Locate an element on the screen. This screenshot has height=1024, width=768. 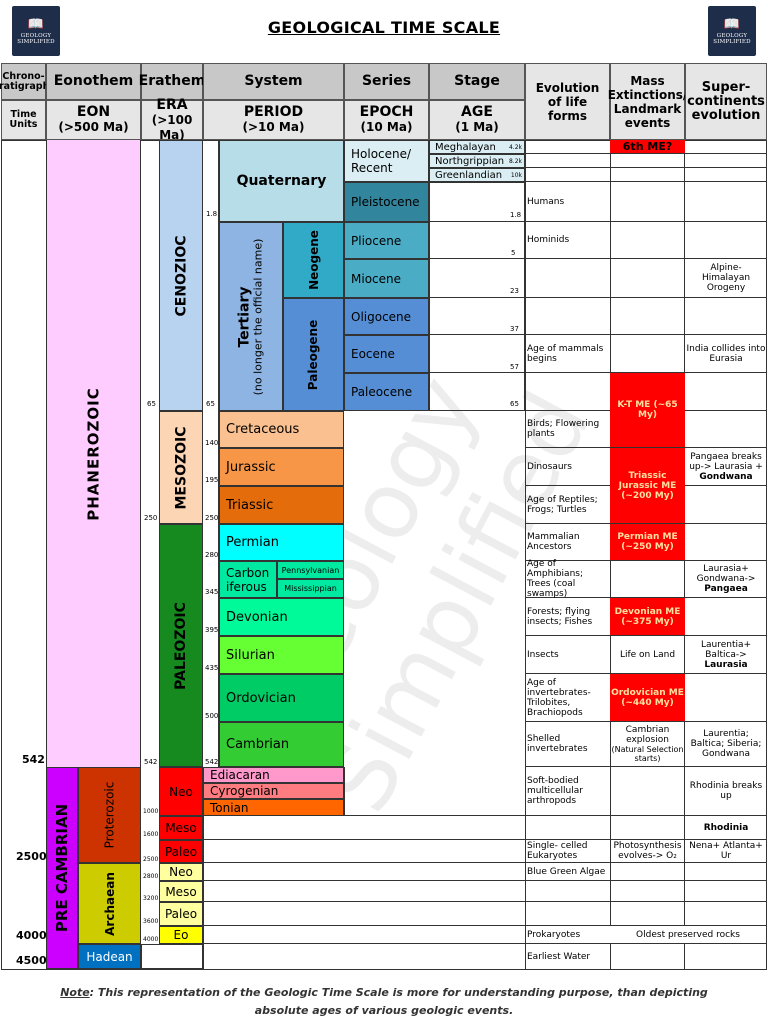
era-paleo-proterozoic: Paleo is located at coordinates (181, 851).